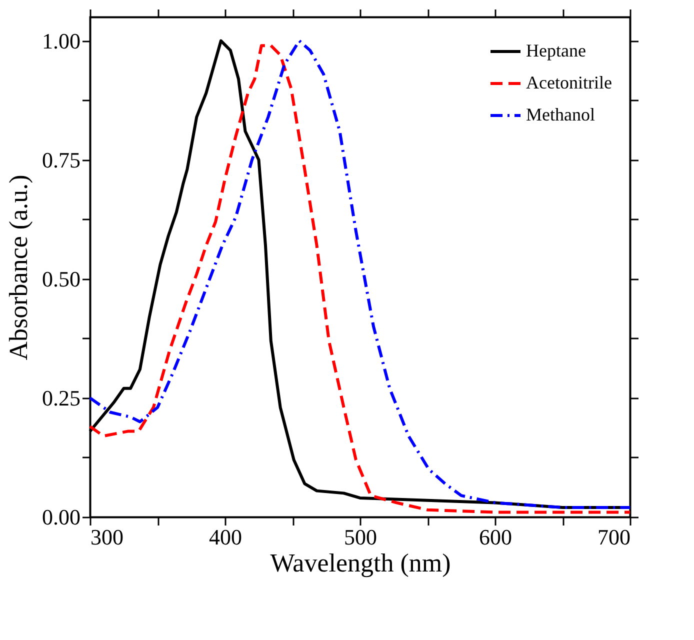 This screenshot has height=640, width=694. What do you see at coordinates (225, 537) in the screenshot?
I see `x-tick-label: 400` at bounding box center [225, 537].